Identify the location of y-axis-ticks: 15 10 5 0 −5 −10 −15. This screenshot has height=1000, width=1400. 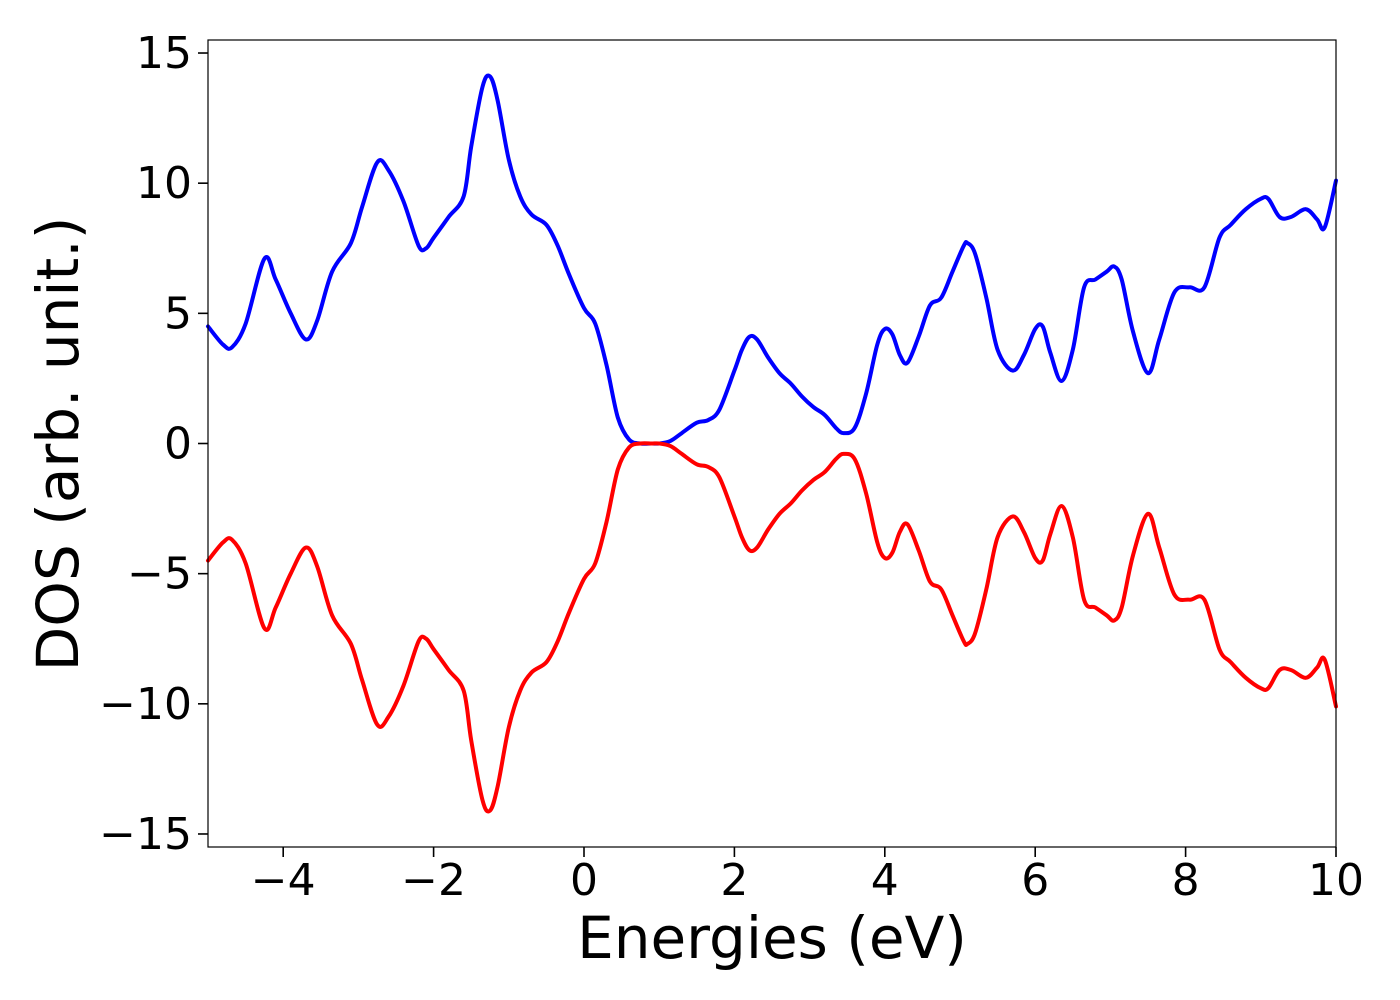
(153, 444).